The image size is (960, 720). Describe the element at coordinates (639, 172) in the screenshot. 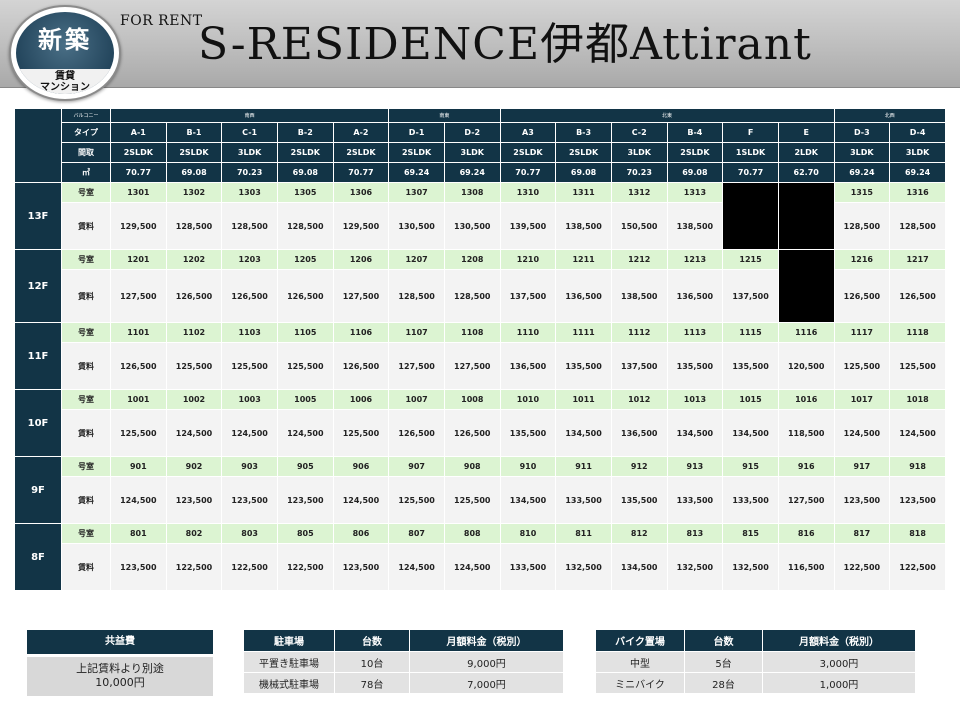

I see `unit-area: 70.23` at that location.